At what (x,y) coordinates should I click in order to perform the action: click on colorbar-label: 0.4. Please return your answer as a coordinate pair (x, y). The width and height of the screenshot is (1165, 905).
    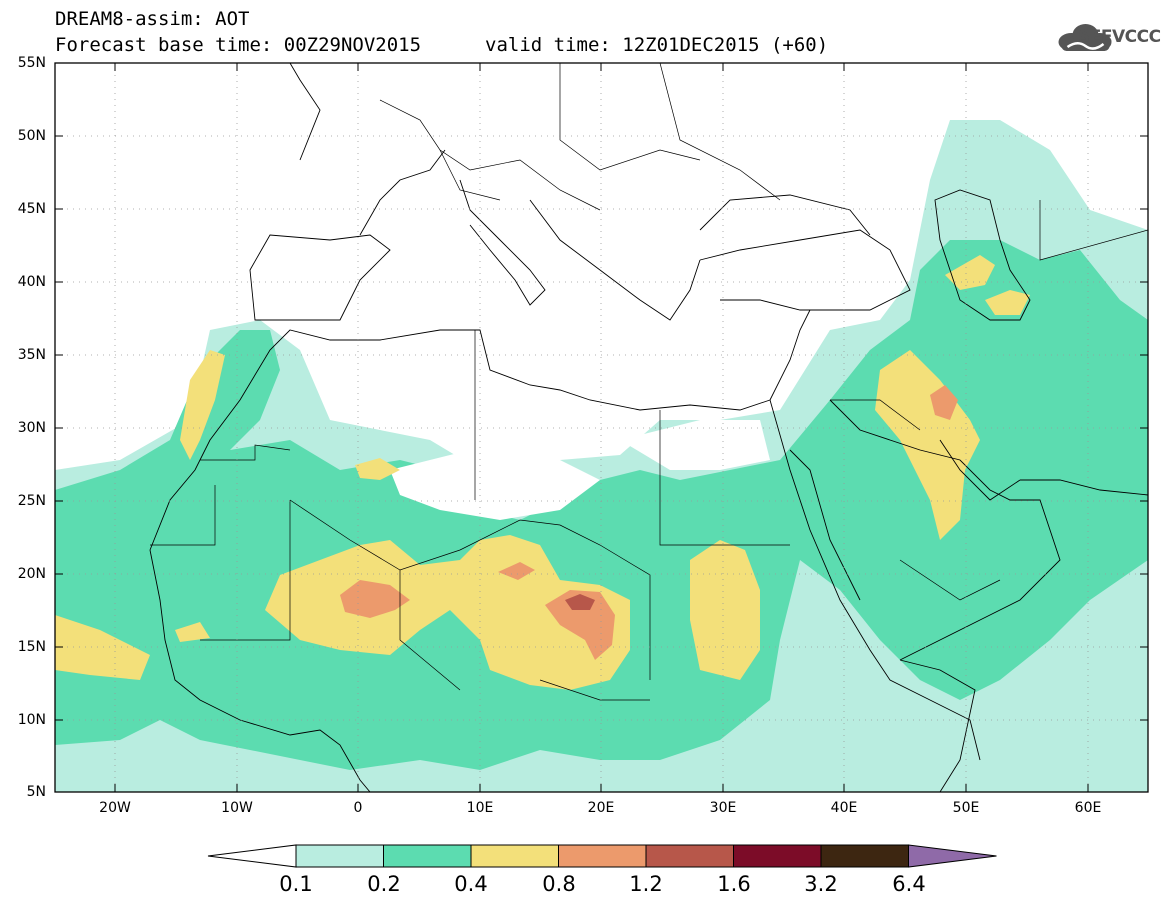
    Looking at the image, I should click on (471, 884).